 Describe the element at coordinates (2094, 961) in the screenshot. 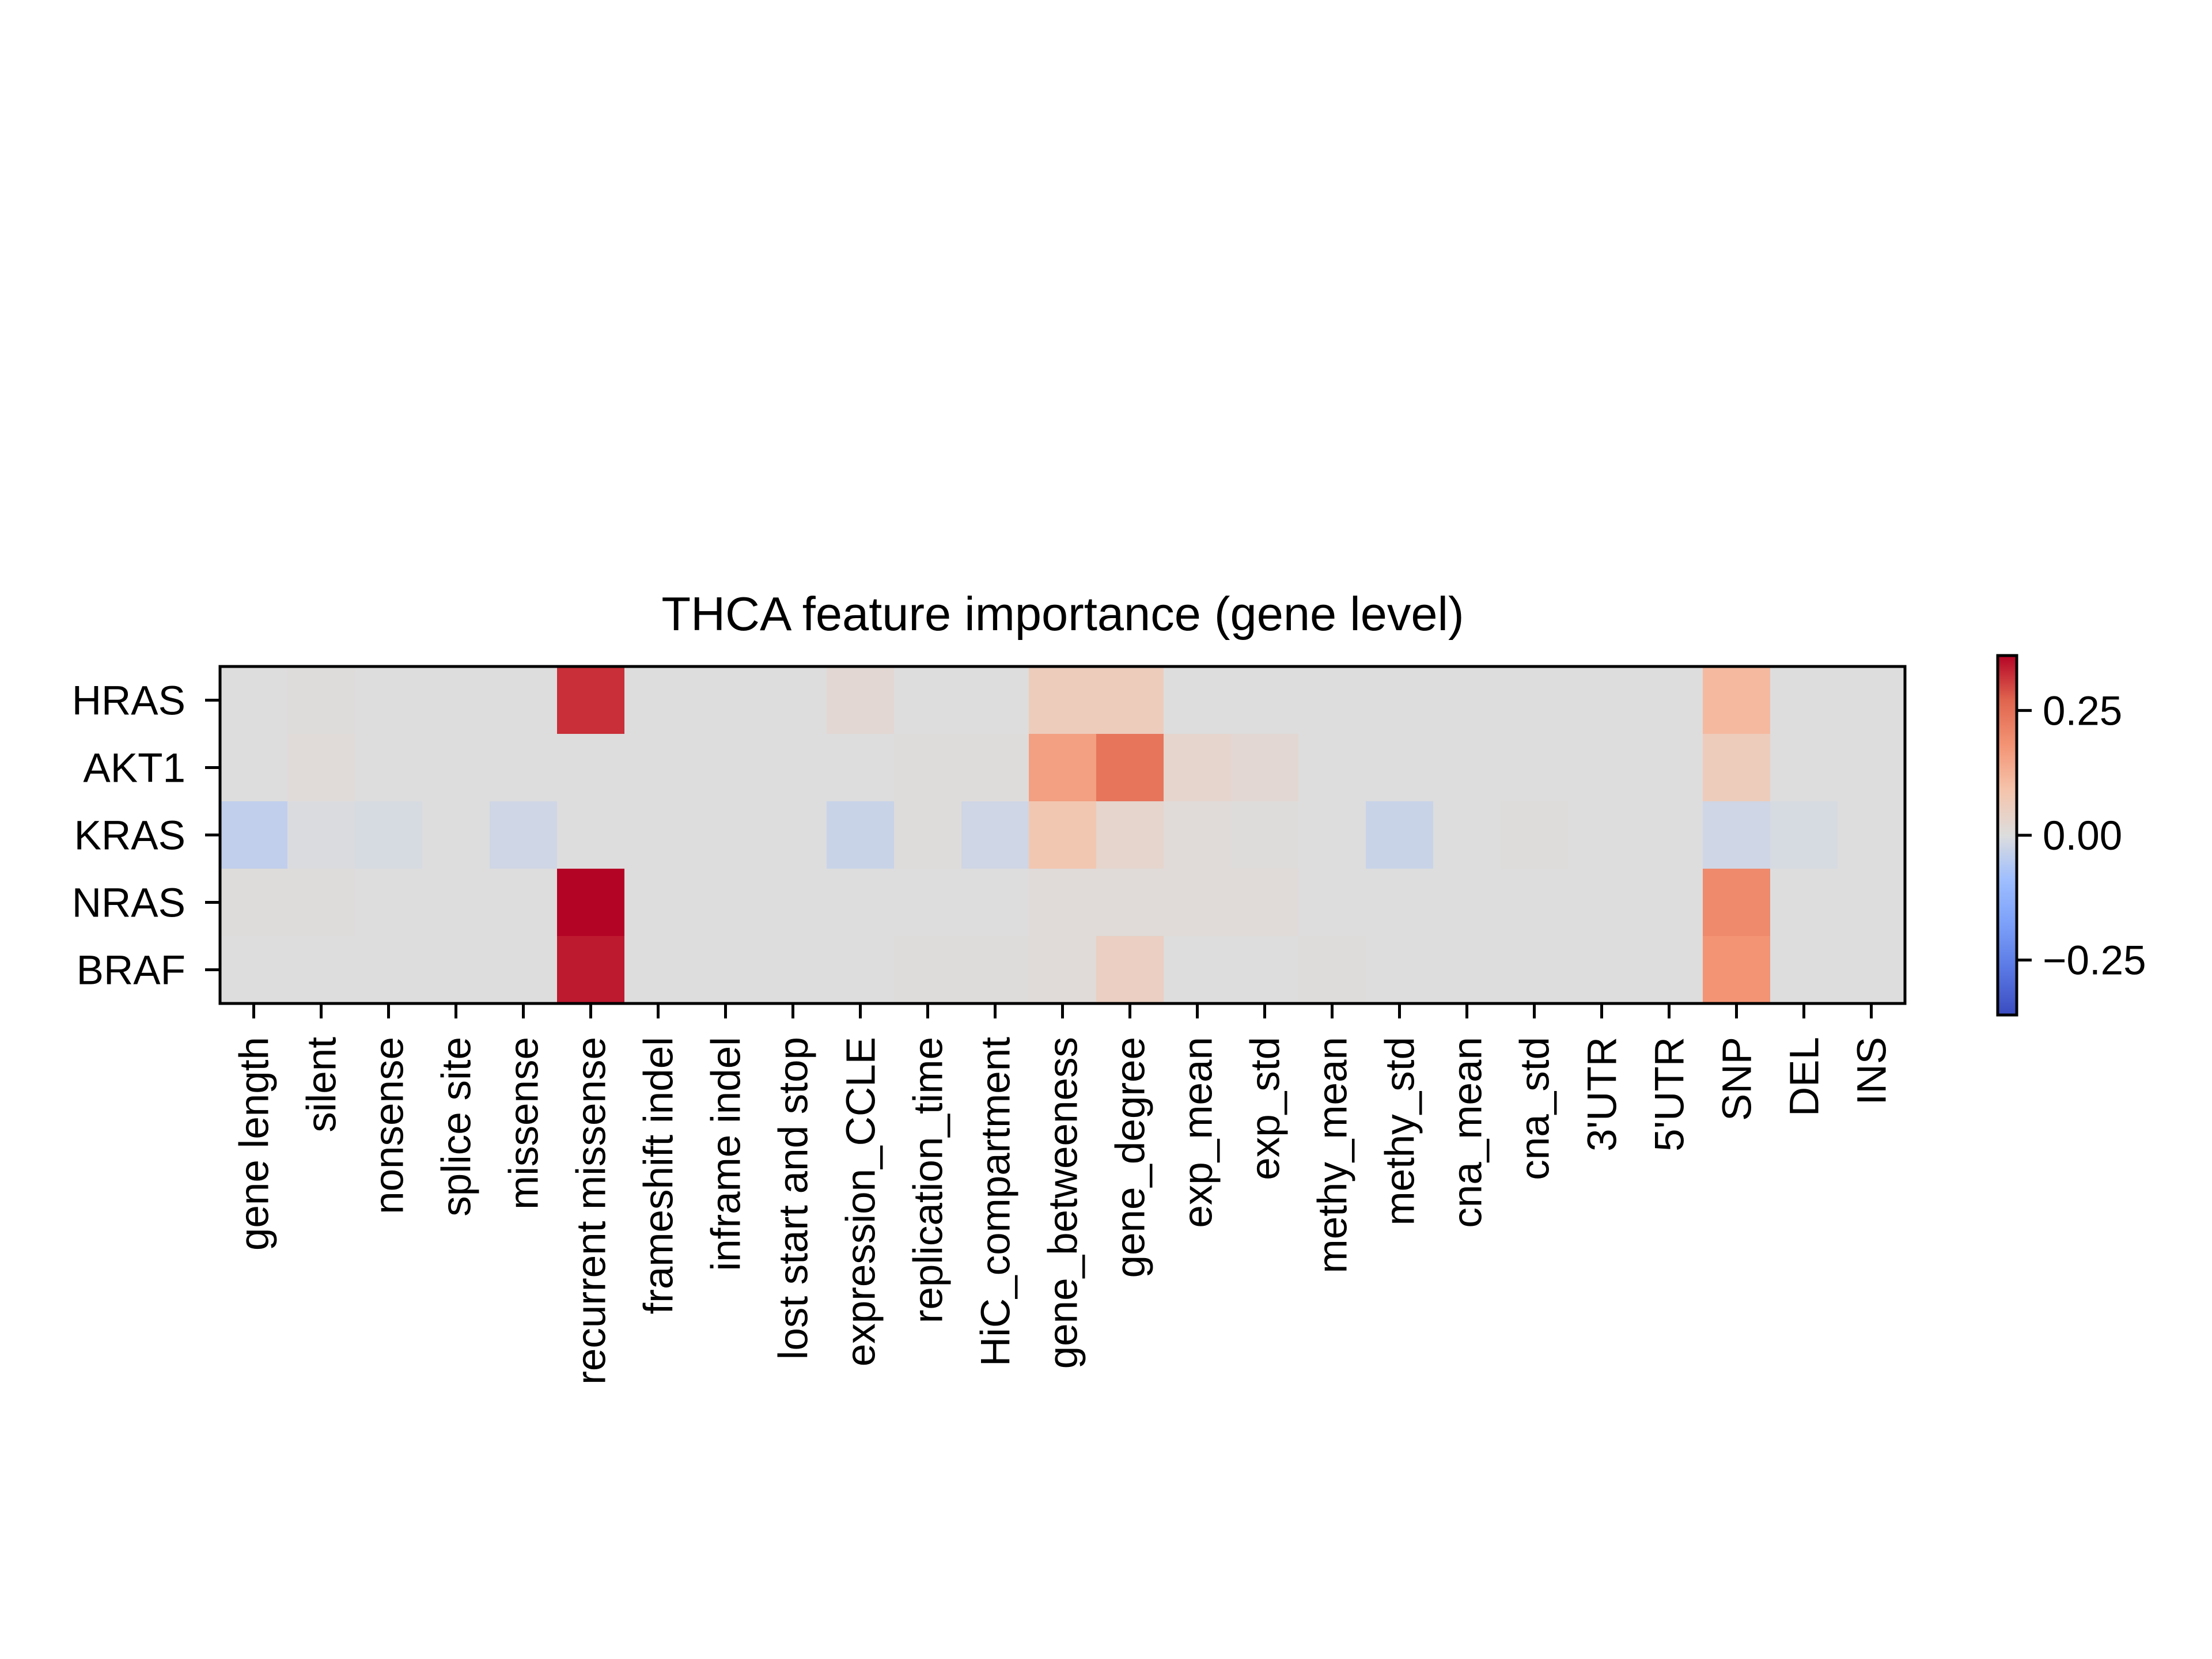

I see `colorbar-tick-label: −0.25` at that location.